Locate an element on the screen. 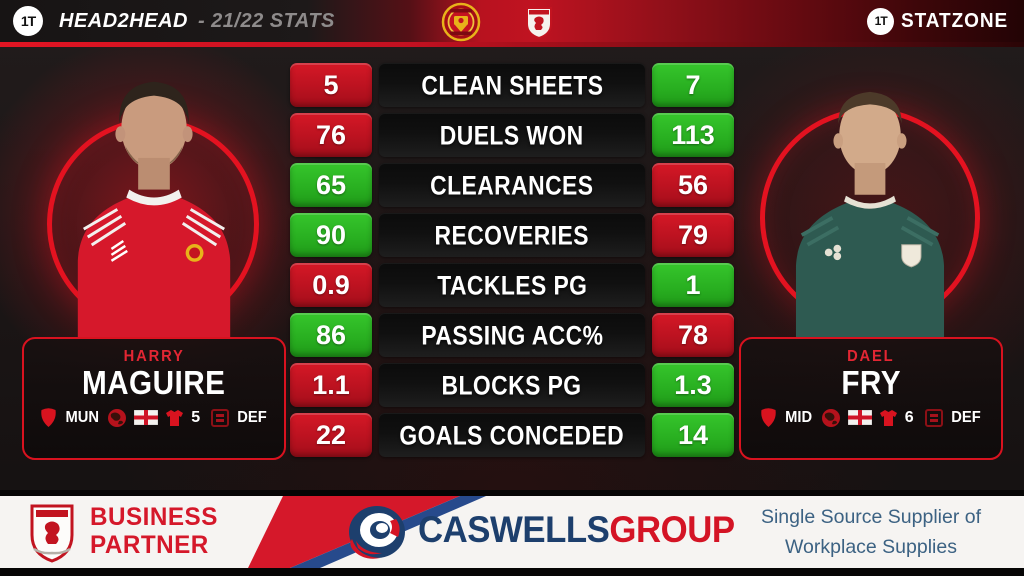 This screenshot has height=576, width=1024. shirt-number: 5 is located at coordinates (196, 417).